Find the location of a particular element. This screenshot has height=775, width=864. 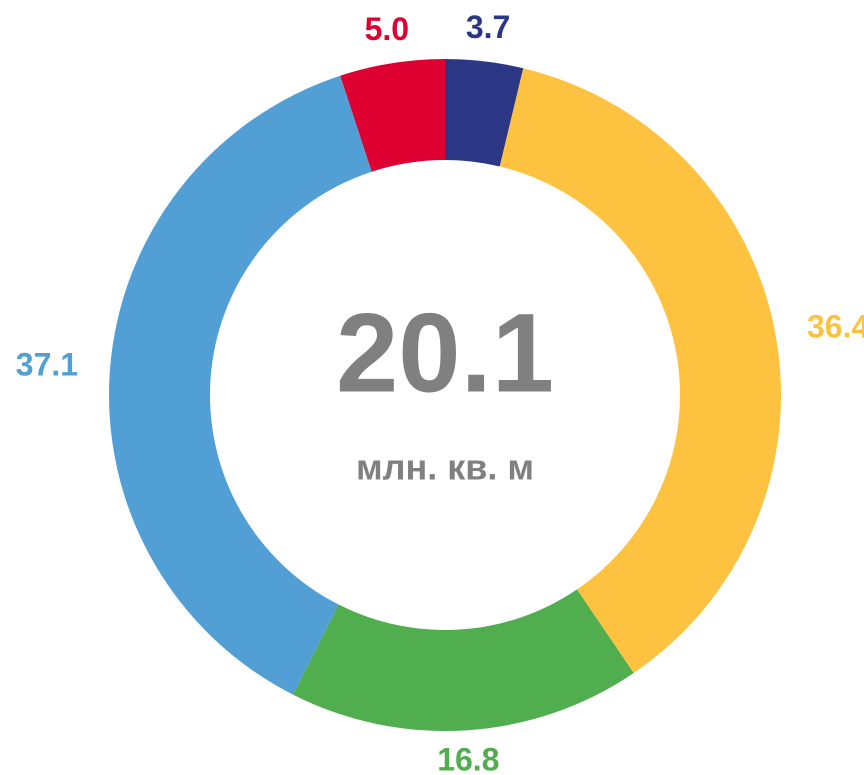

data-label: 16.8 is located at coordinates (468, 758).